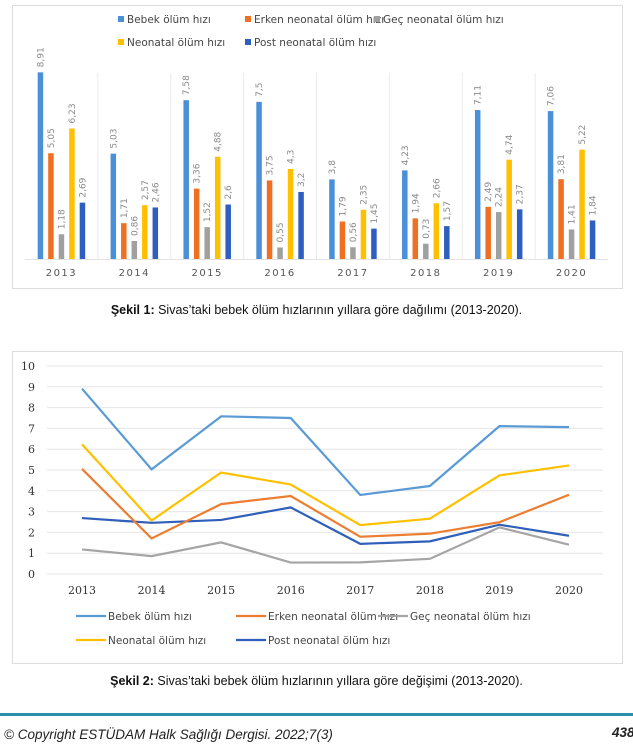 The image size is (633, 752). Describe the element at coordinates (208, 212) in the screenshot. I see `bar-value-label: 1,52` at that location.